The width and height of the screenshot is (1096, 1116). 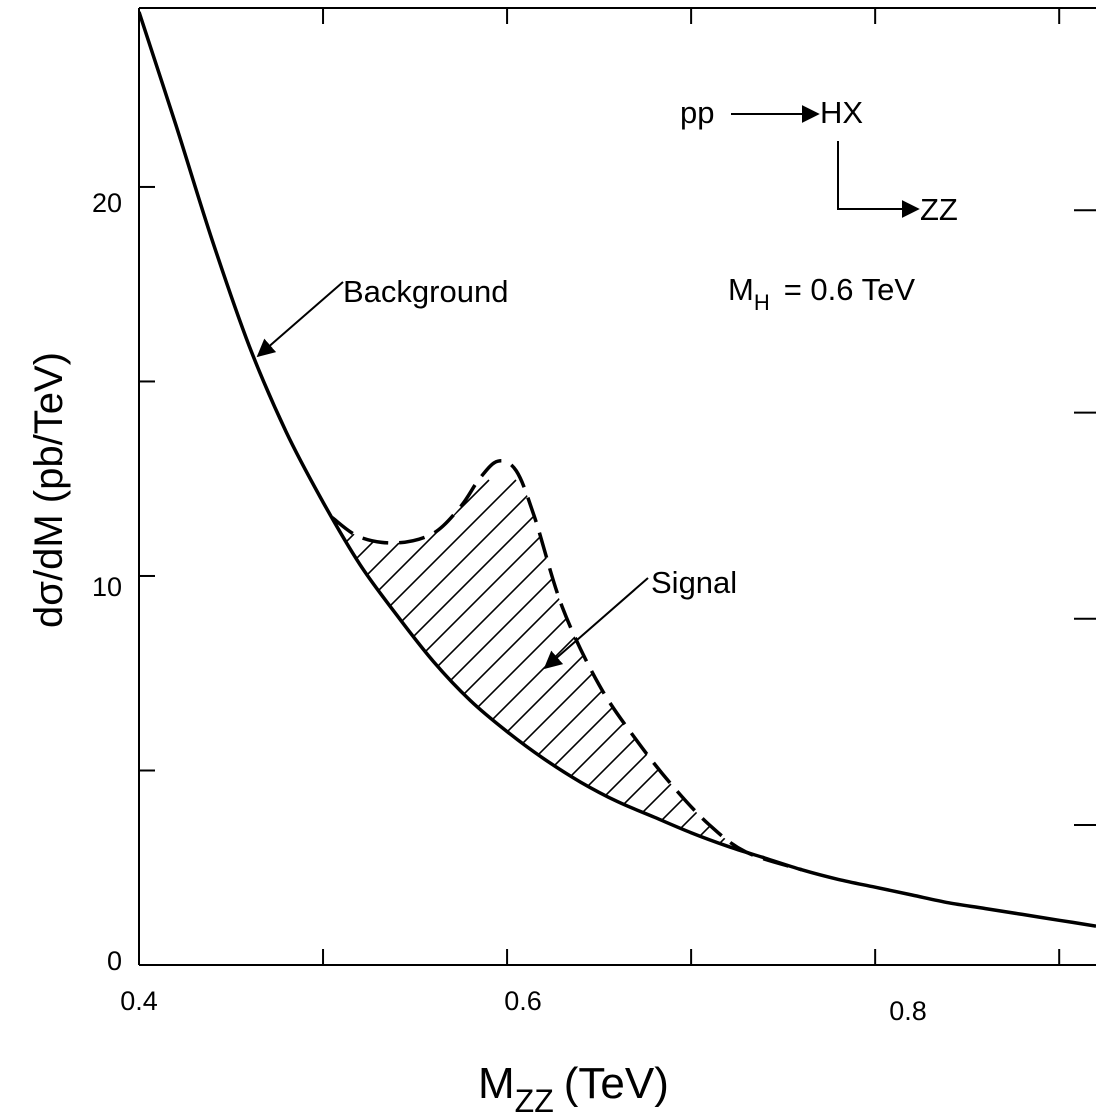 What do you see at coordinates (908, 1011) in the screenshot?
I see `x-tick-label-0.8: 0.8` at bounding box center [908, 1011].